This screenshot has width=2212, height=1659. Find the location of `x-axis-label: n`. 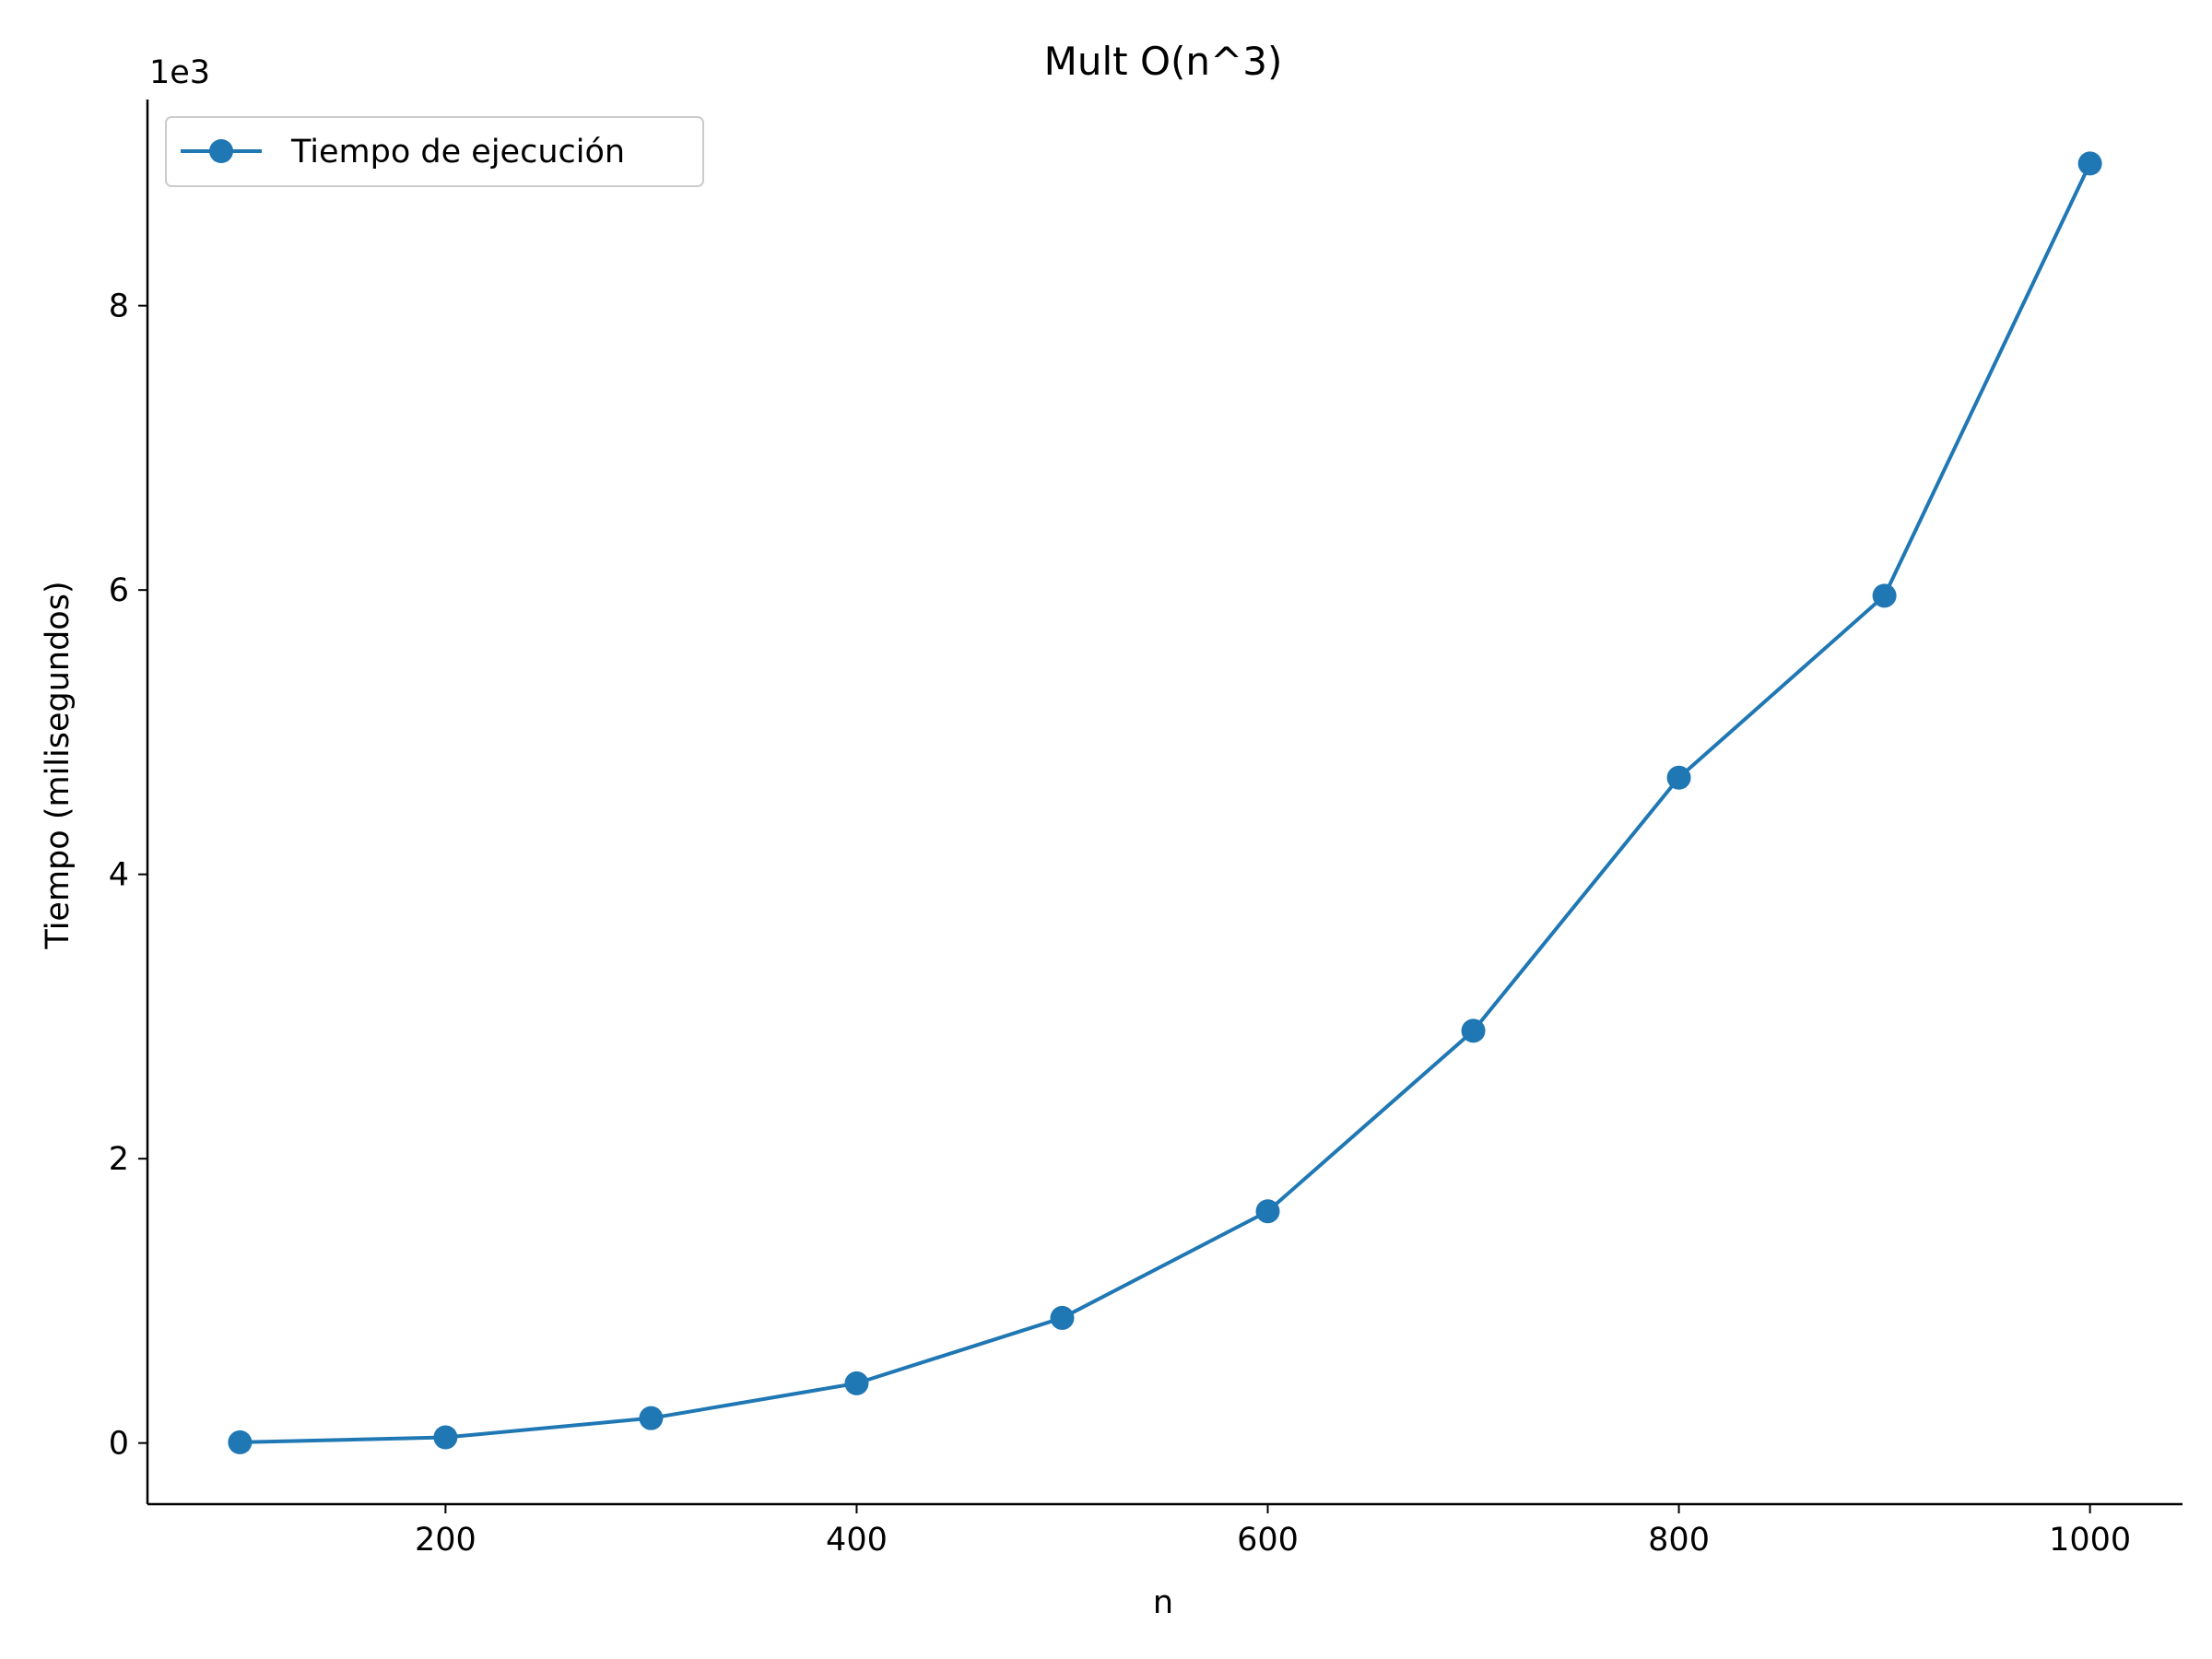

x-axis-label: n is located at coordinates (1163, 1602).